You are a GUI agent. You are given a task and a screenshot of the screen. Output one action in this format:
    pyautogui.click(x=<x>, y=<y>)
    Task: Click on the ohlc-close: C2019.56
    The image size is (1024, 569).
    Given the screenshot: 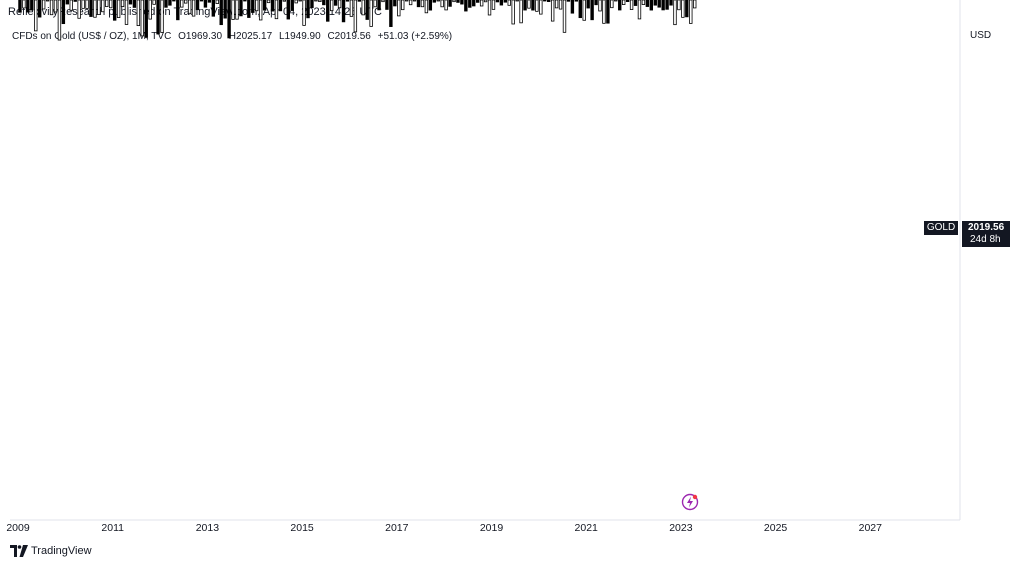 What is the action you would take?
    pyautogui.click(x=349, y=36)
    